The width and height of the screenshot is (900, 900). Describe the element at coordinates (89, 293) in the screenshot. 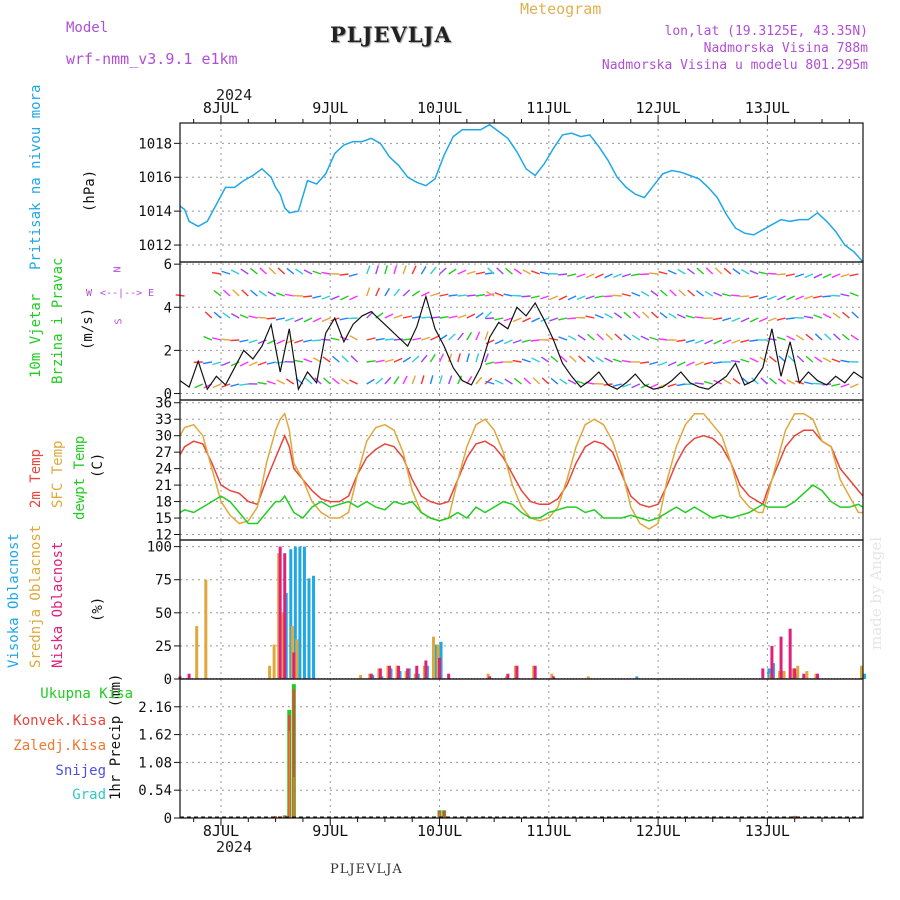

I see `compass-west: W` at that location.